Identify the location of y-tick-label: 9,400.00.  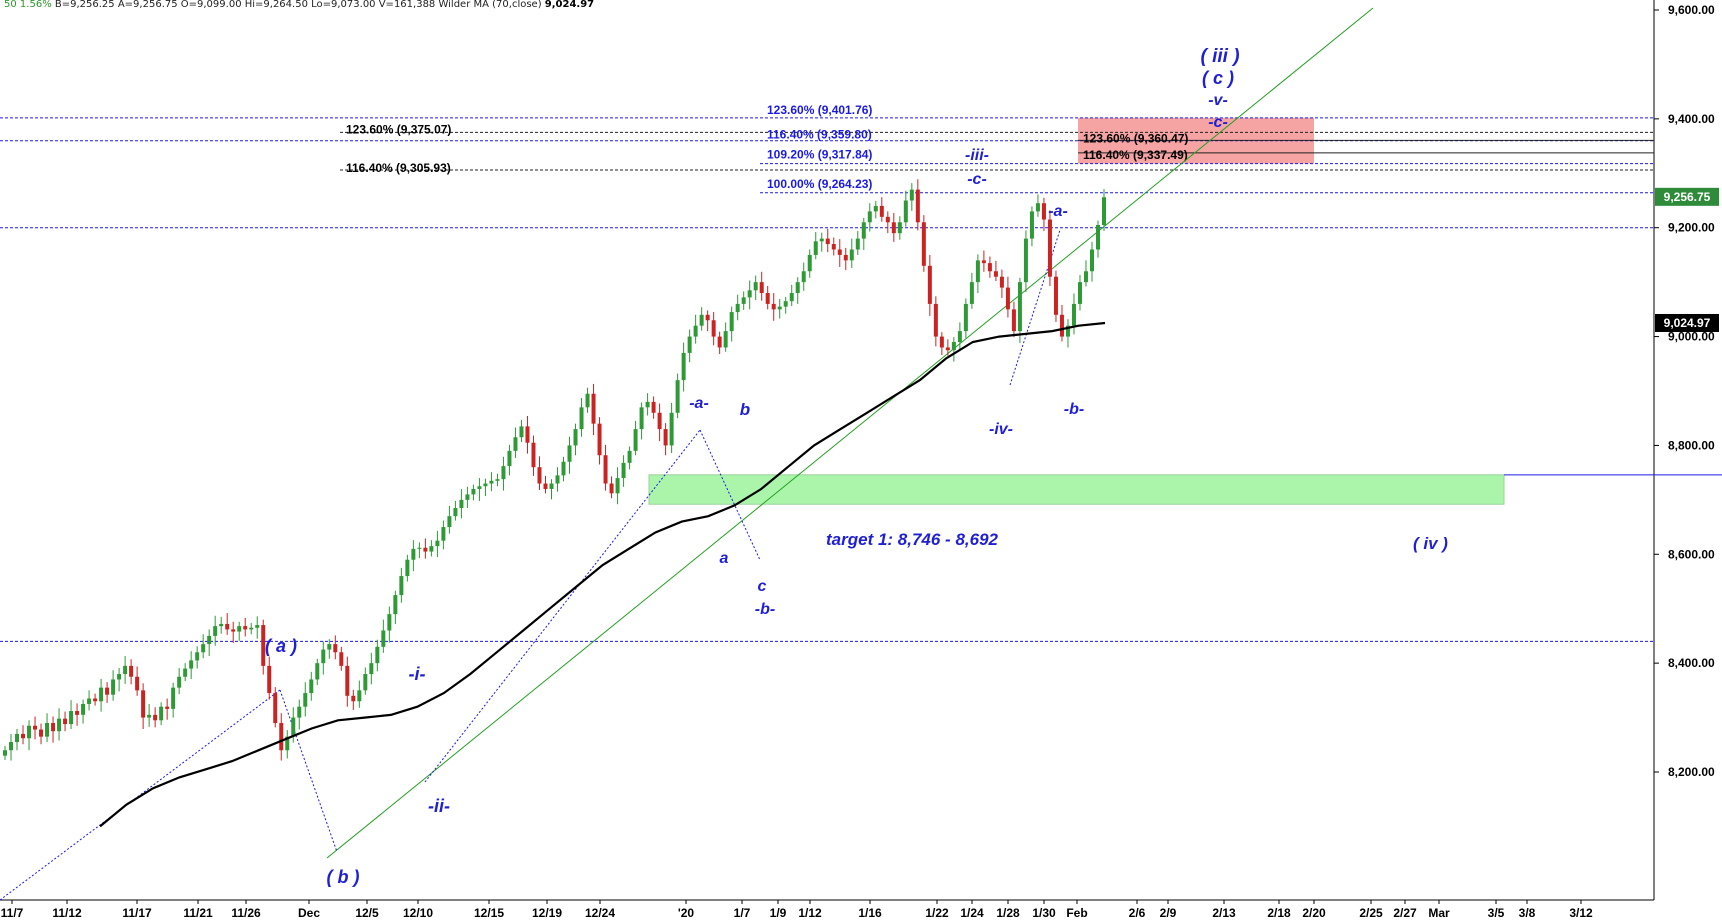
(1691, 119).